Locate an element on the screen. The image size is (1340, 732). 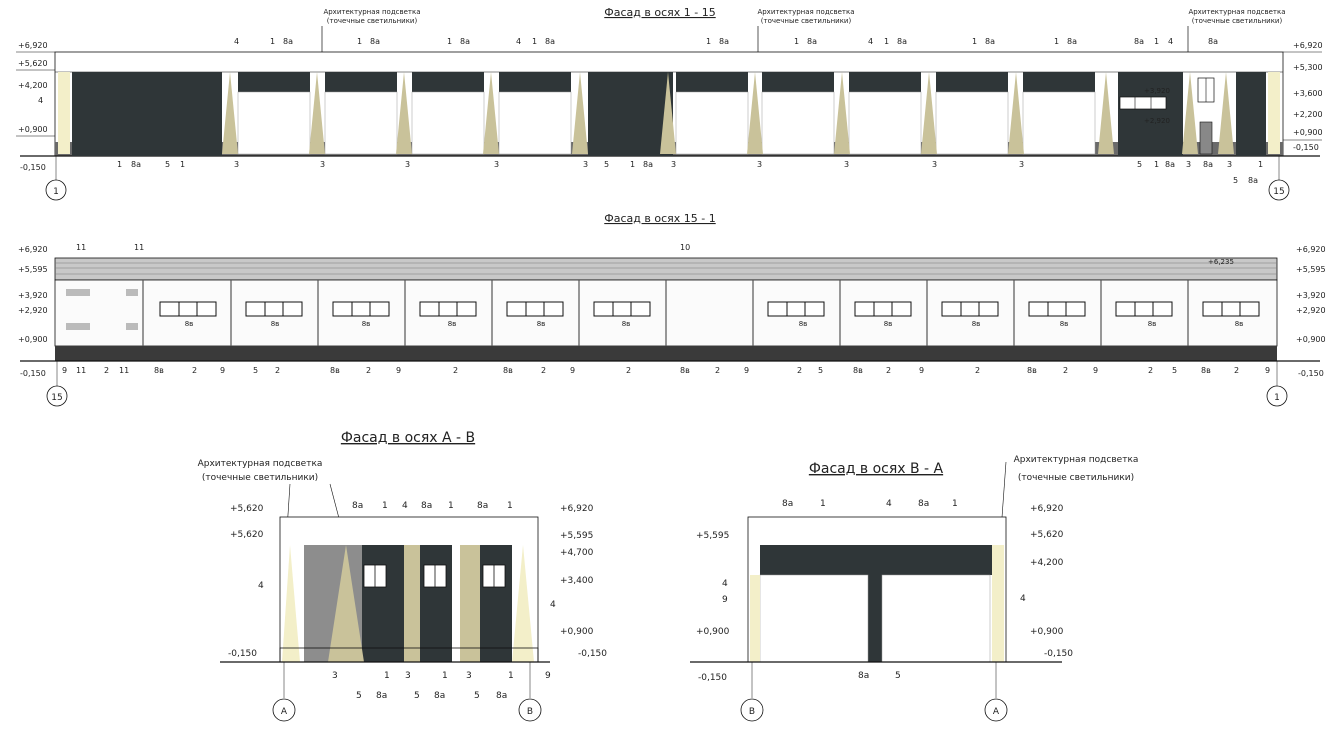
bottom-marks-v-a: 8а 5 is located at coordinates (879, 676).